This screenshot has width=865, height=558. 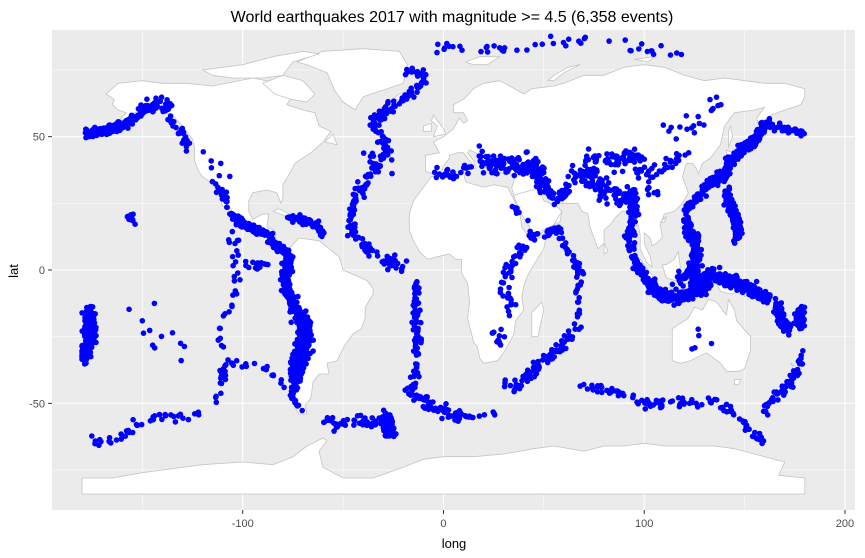 What do you see at coordinates (443, 524) in the screenshot?
I see `x-tick-label: 0` at bounding box center [443, 524].